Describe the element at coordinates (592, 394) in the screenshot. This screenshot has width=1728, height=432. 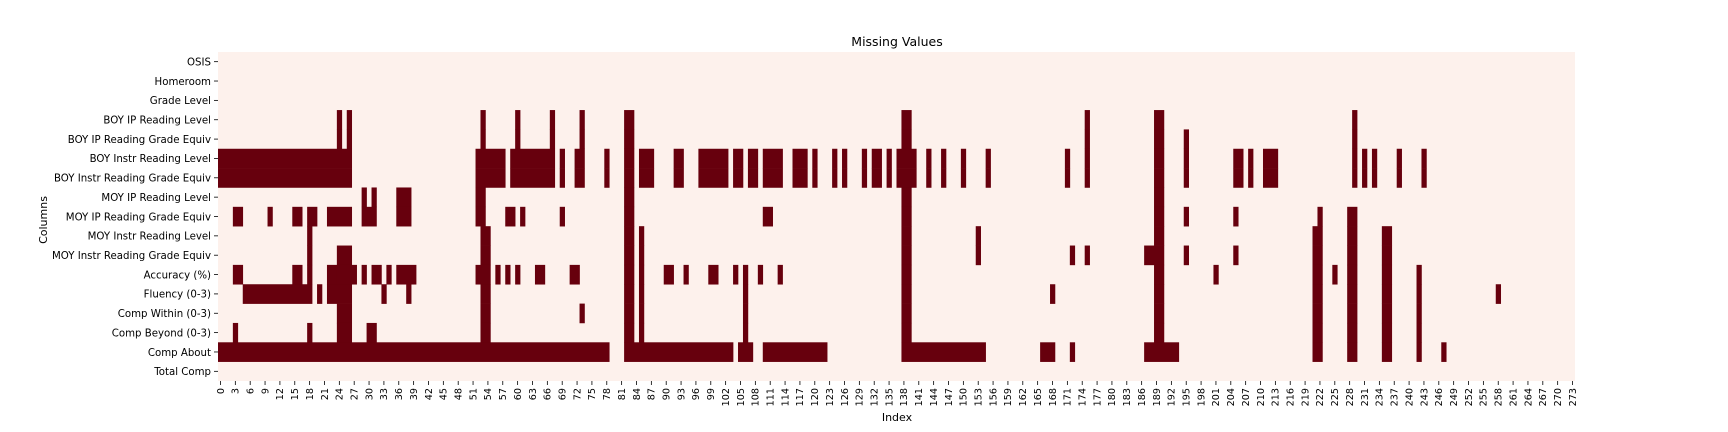
I see `x-tick-label: 75` at that location.